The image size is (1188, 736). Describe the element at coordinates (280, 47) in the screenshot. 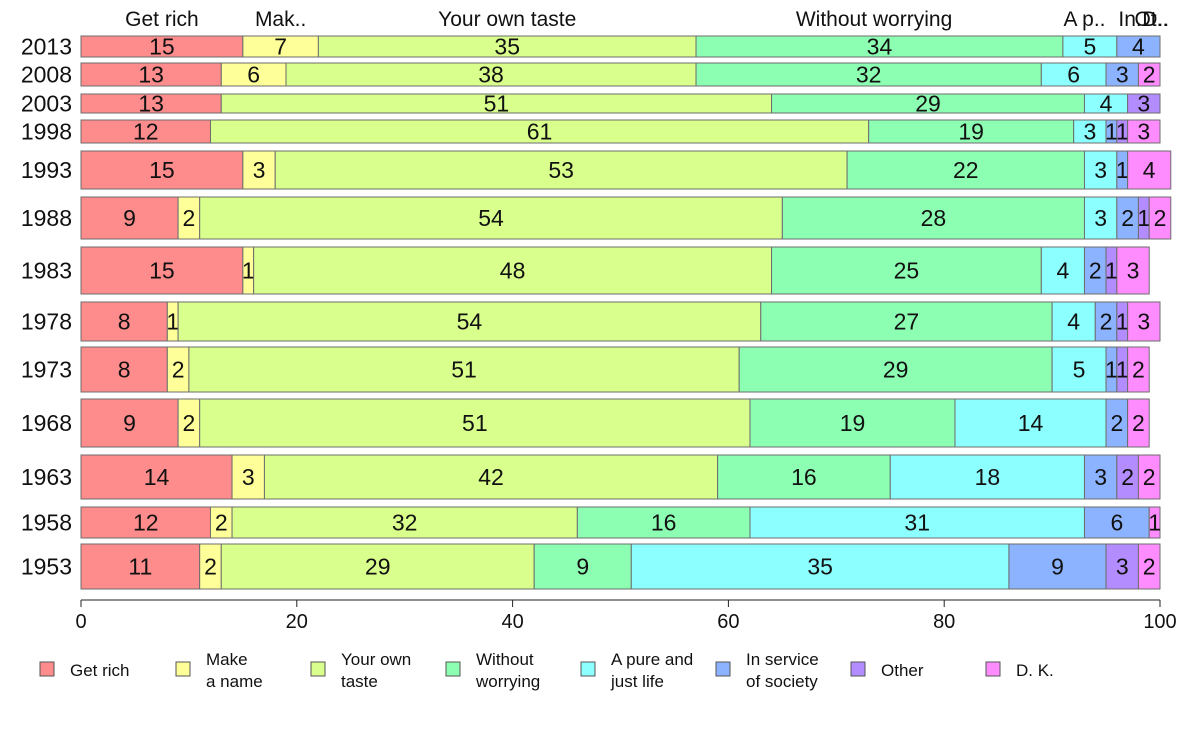

I see `data-label: 7` at that location.